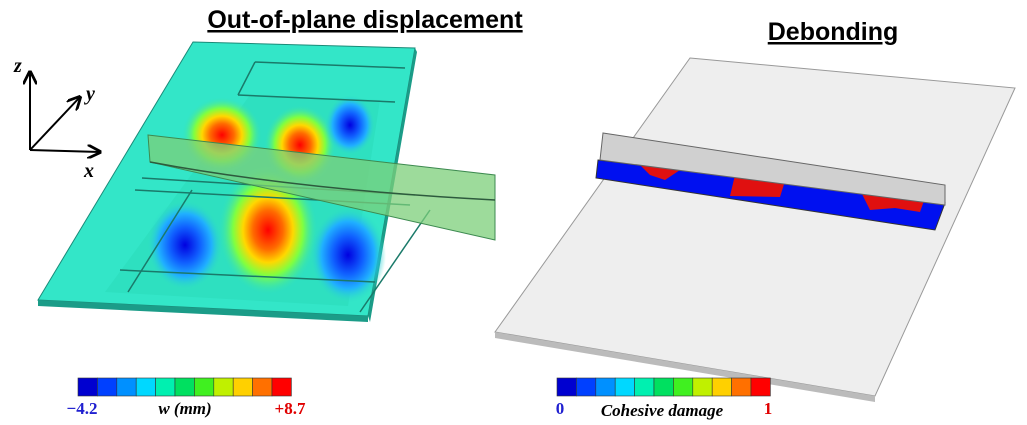  What do you see at coordinates (290, 408) in the screenshot?
I see `colorbar-max: +8.7` at bounding box center [290, 408].